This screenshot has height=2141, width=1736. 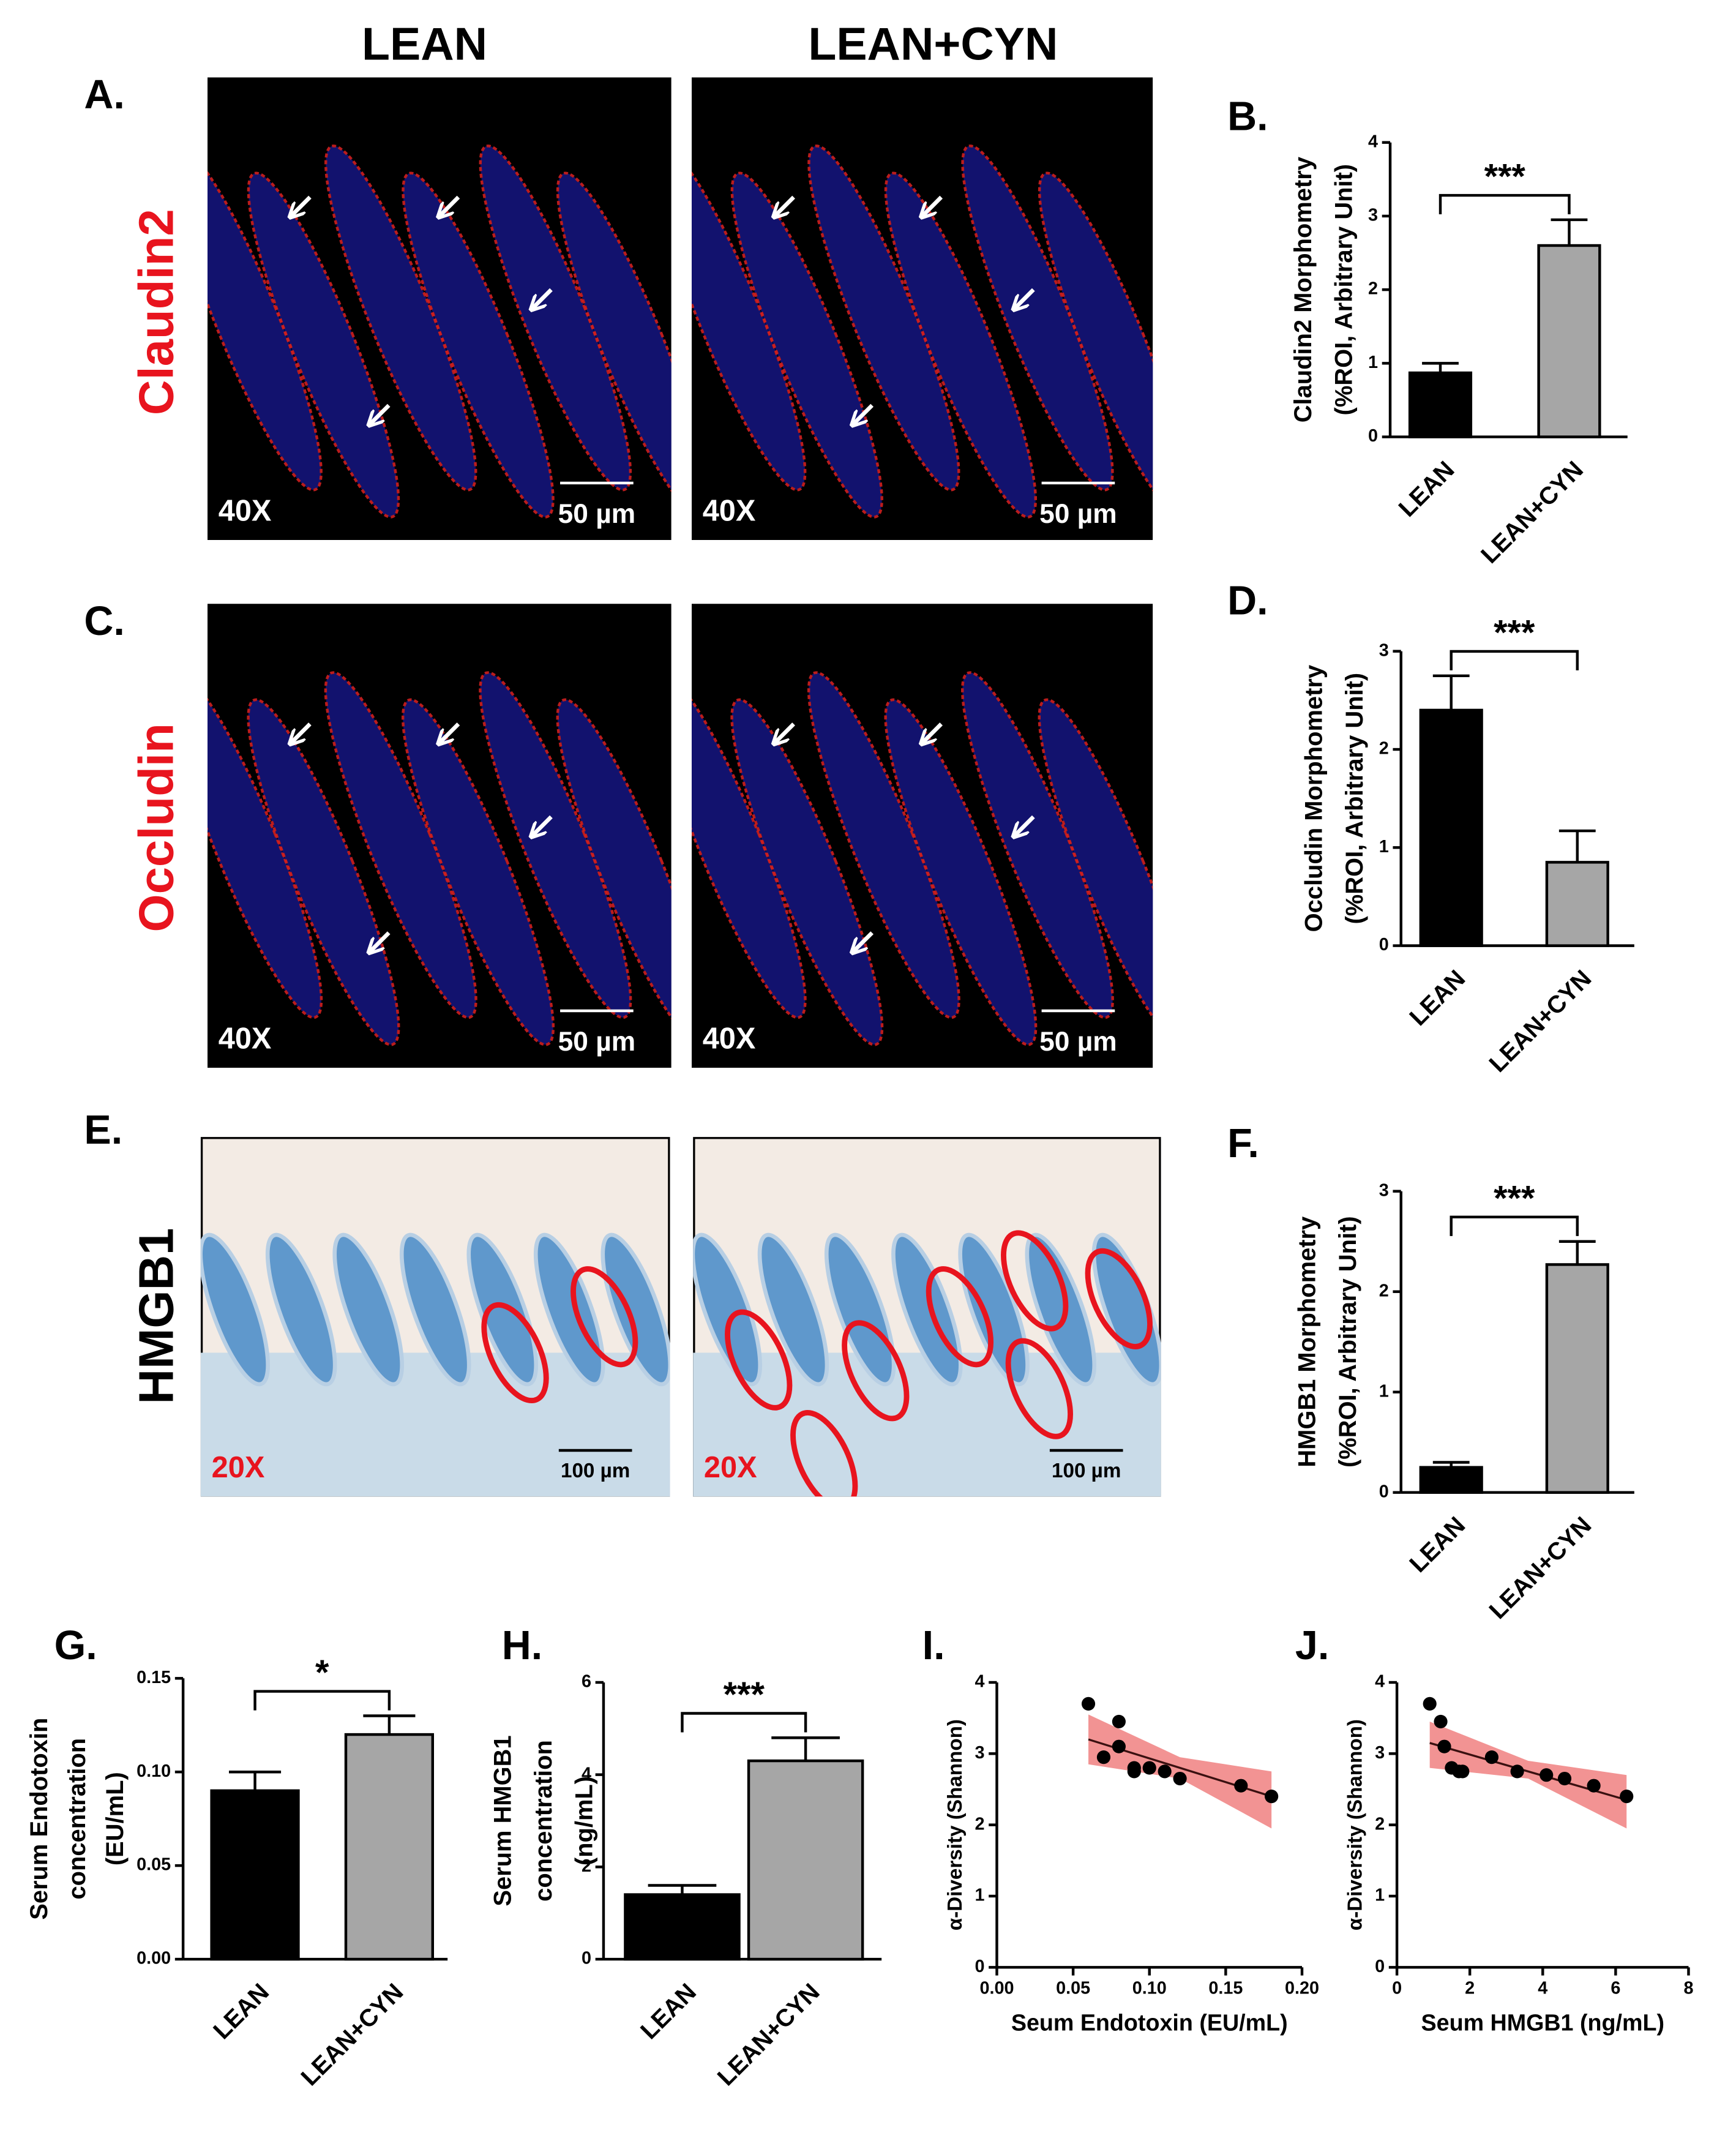 I want to click on y-tick-label: 0.10, so click(x=154, y=1771).